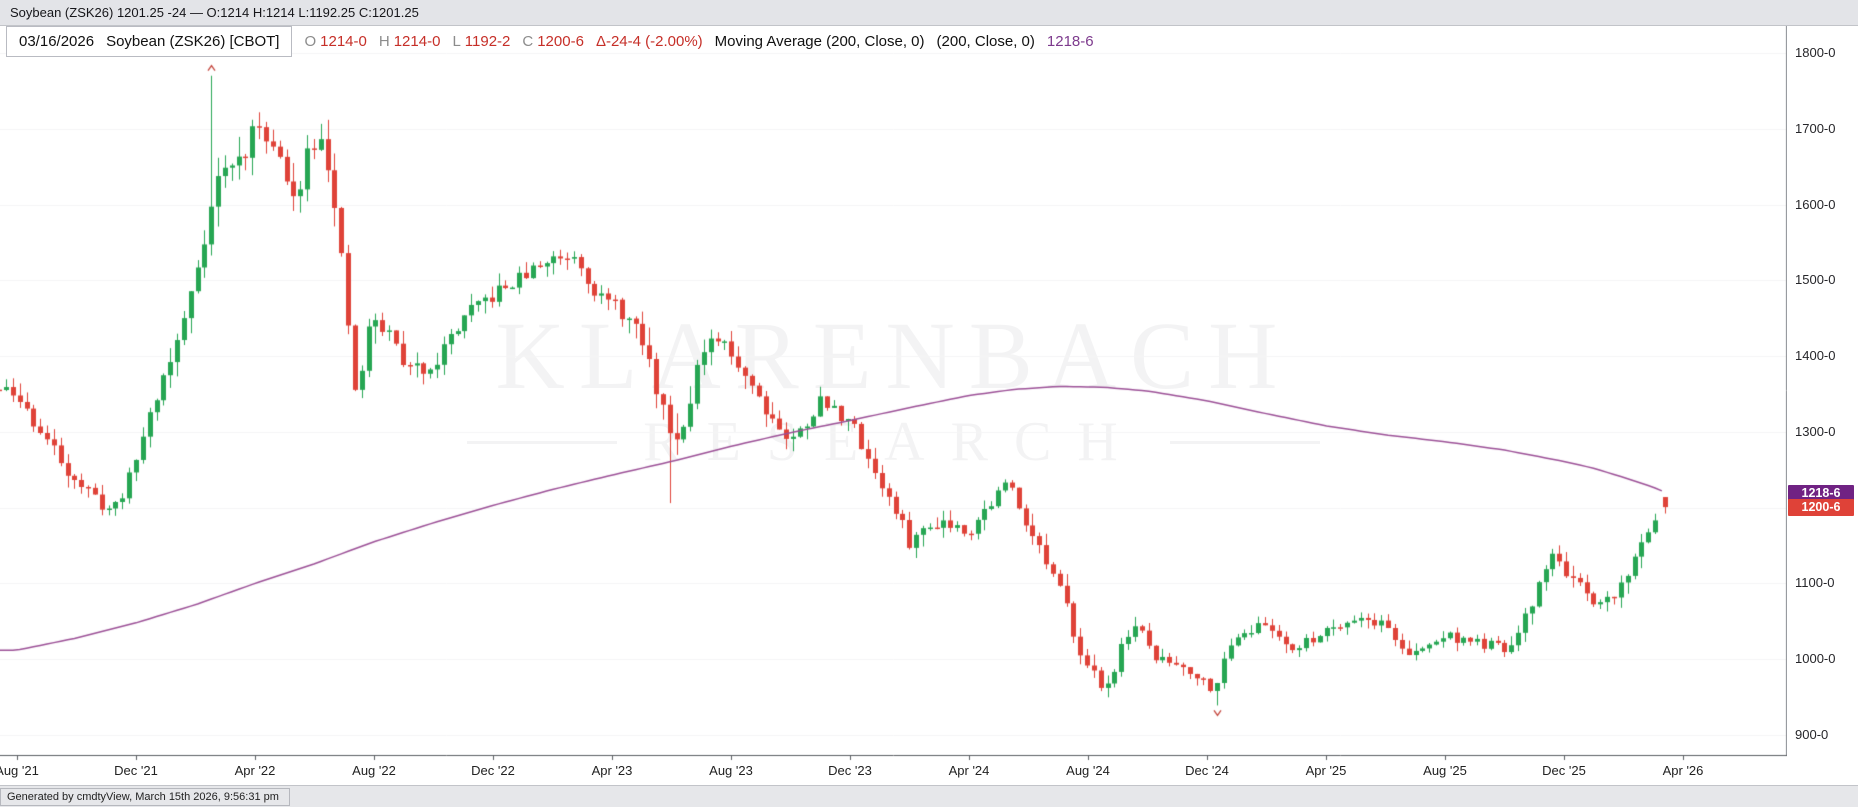 The width and height of the screenshot is (1858, 807). Describe the element at coordinates (1445, 770) in the screenshot. I see `time-tick-label: Aug '25` at that location.